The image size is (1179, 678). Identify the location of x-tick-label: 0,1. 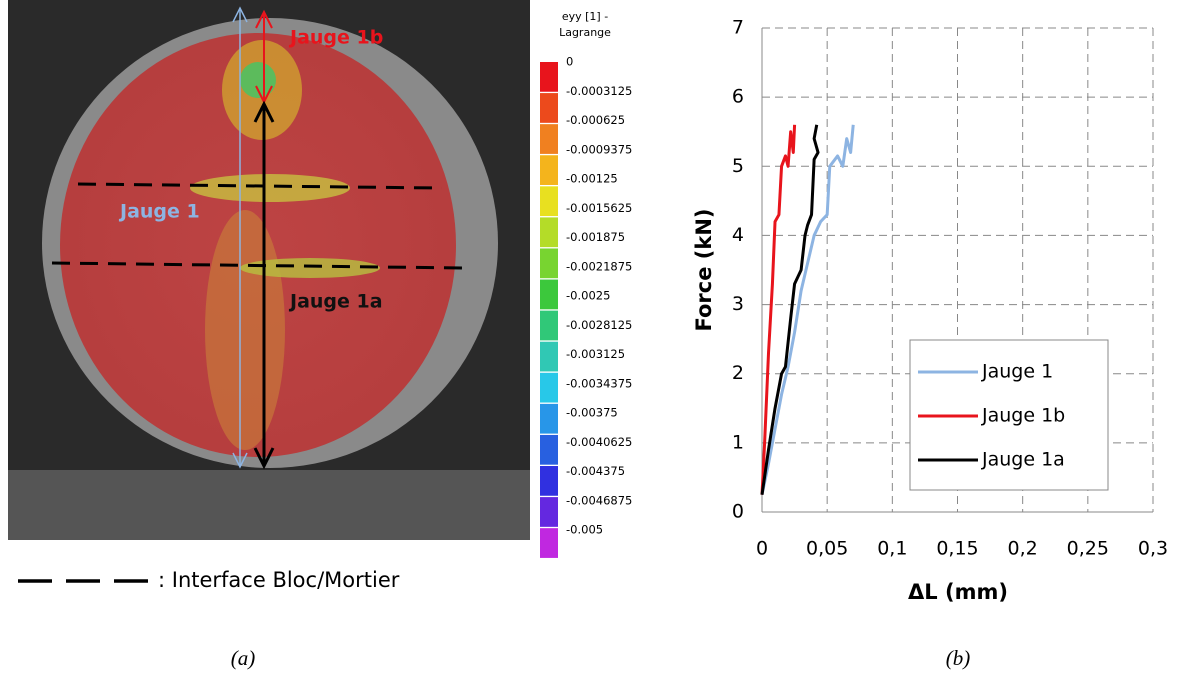
(892, 549).